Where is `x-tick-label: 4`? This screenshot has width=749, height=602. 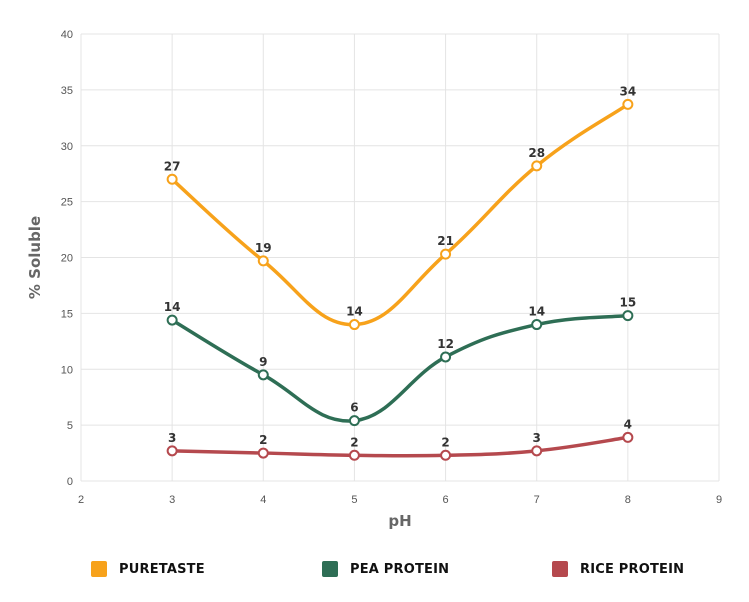
x-tick-label: 4 is located at coordinates (263, 500).